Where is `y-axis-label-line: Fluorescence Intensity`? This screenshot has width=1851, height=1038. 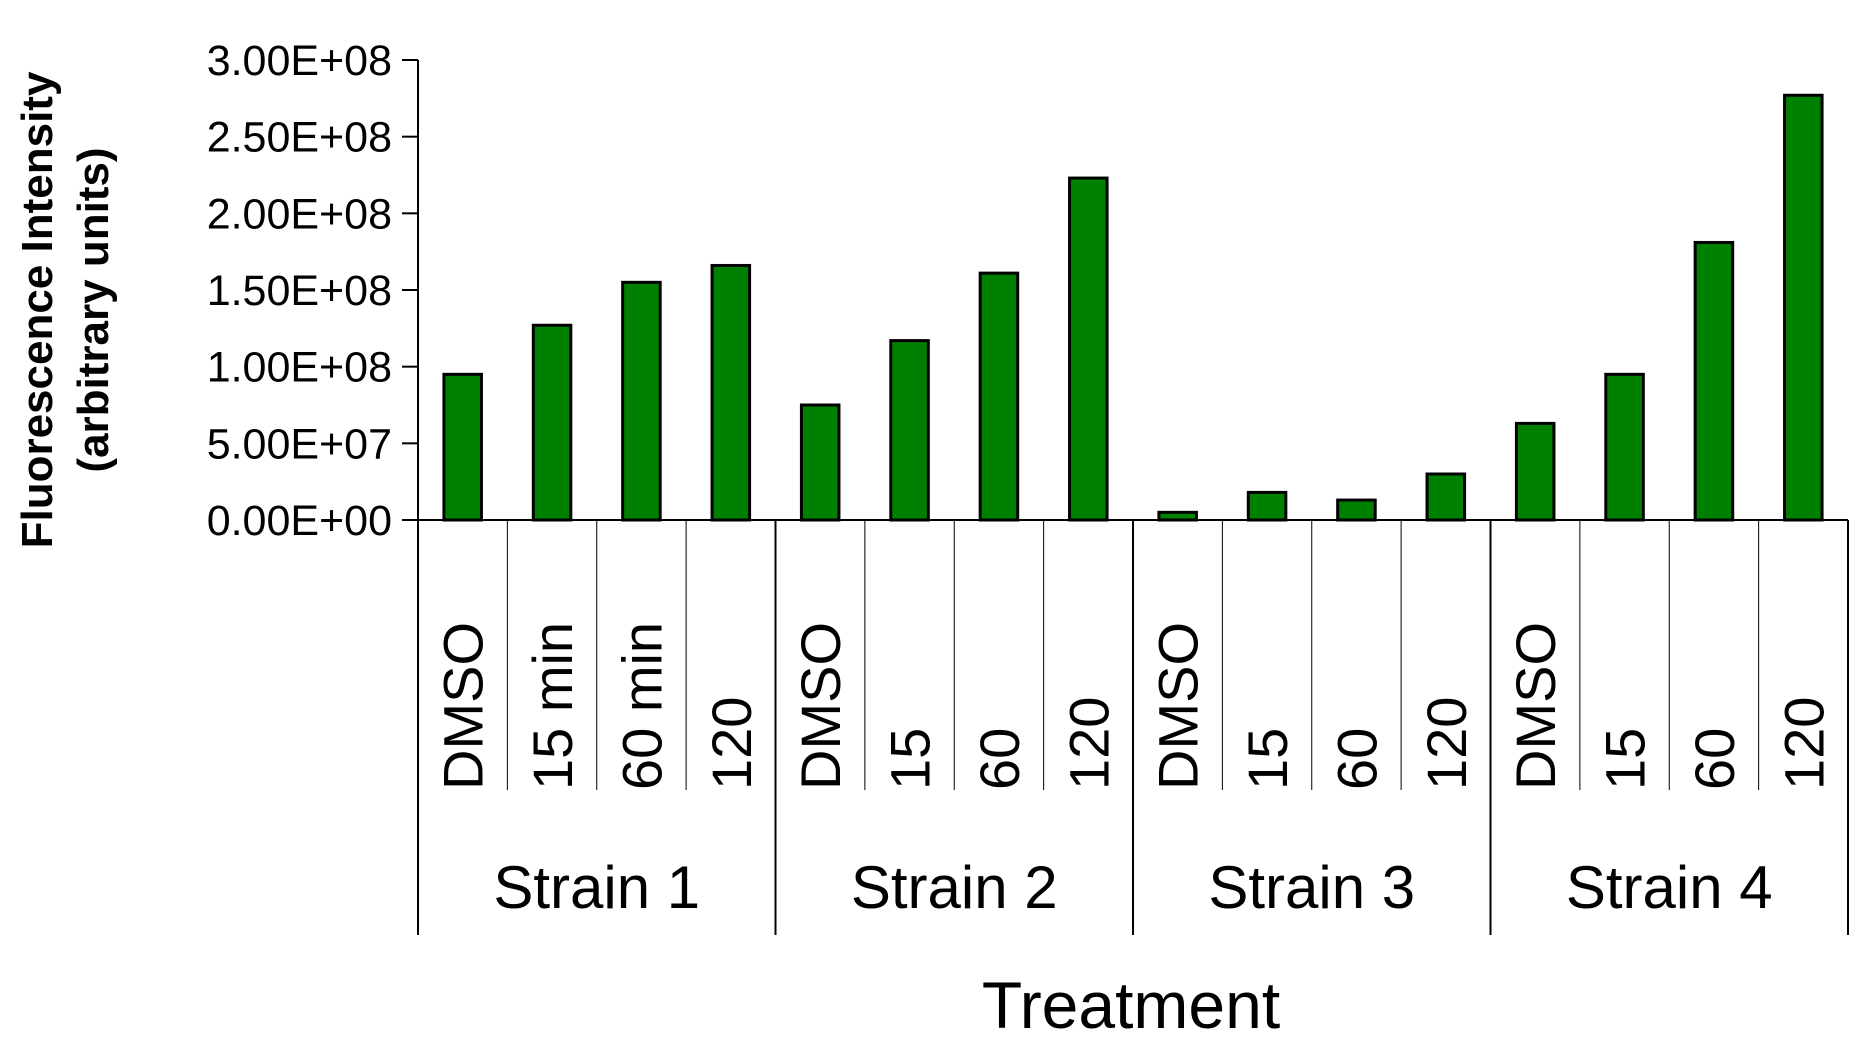 y-axis-label-line: Fluorescence Intensity is located at coordinates (37, 309).